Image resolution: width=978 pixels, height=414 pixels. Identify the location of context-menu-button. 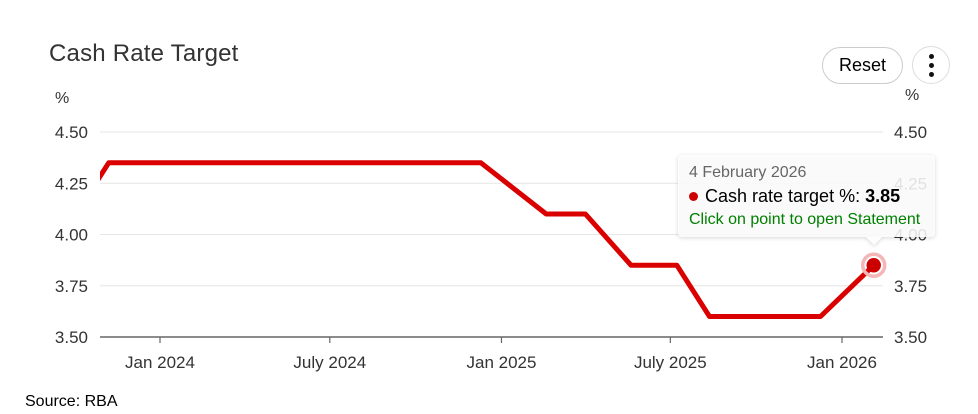
(931, 65).